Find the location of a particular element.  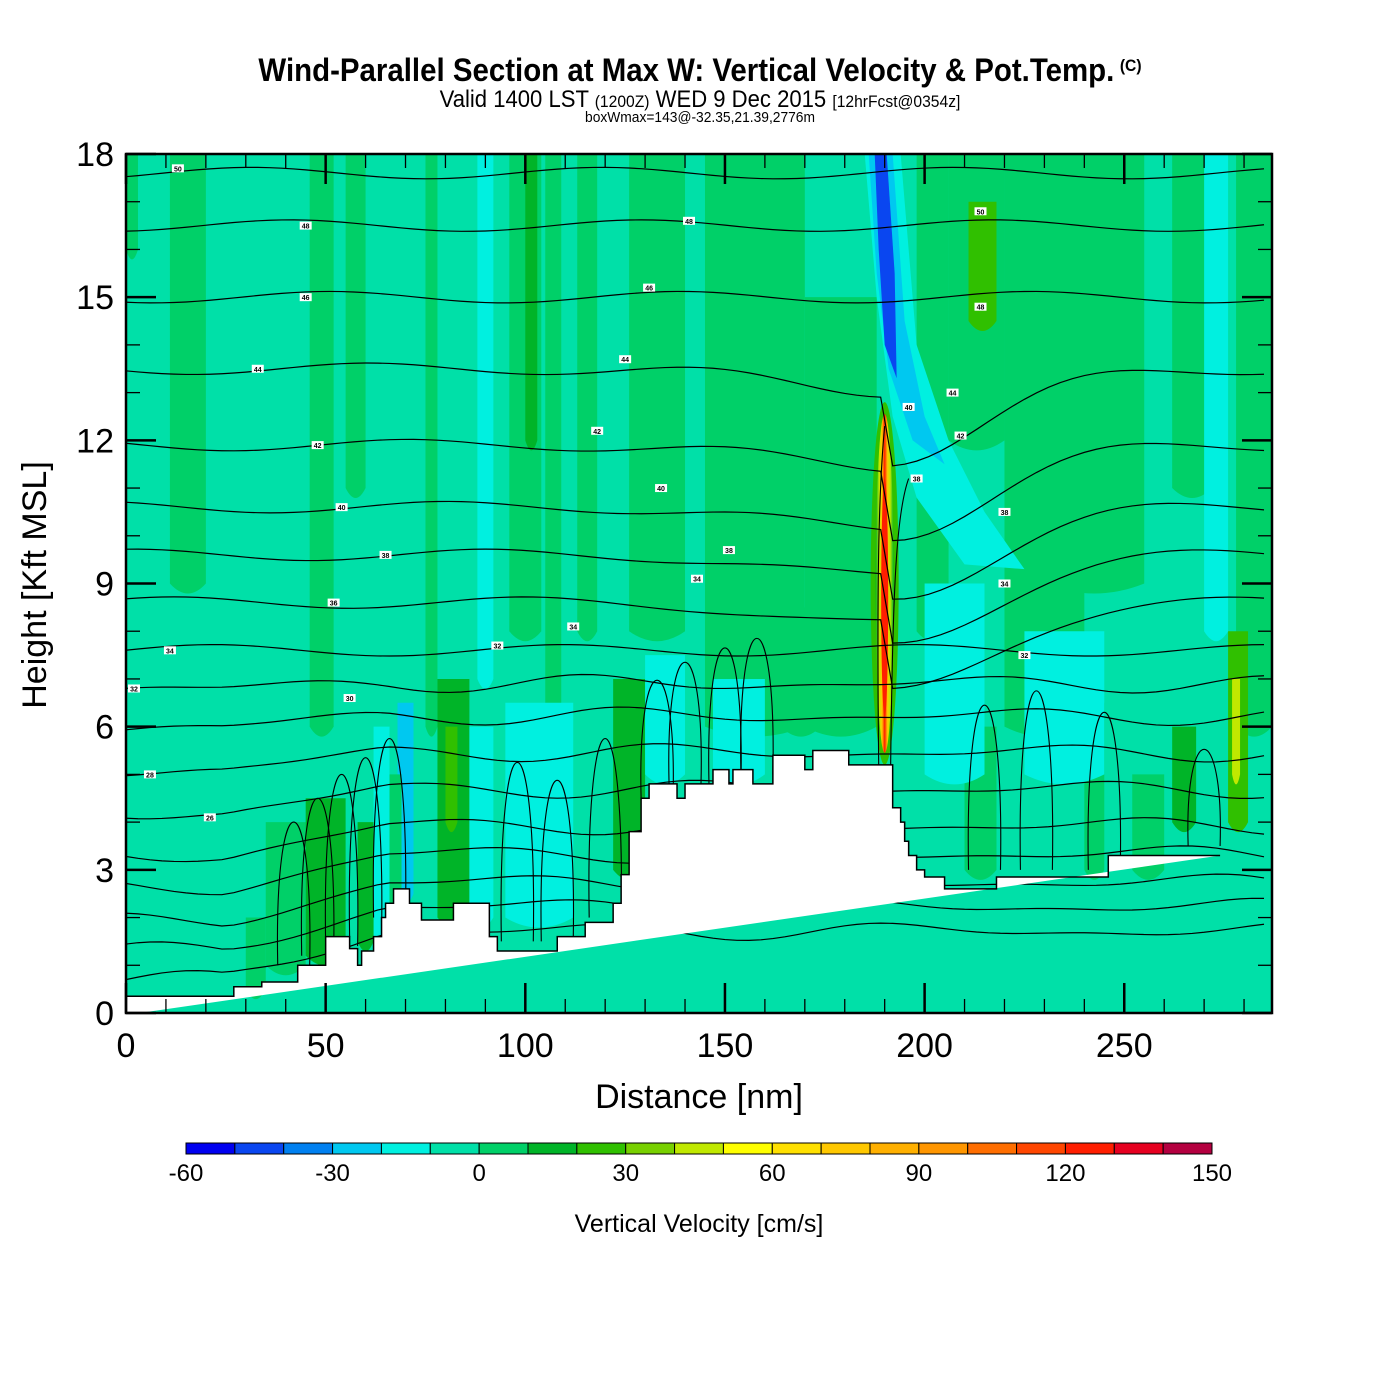

contour-label-text: 36 is located at coordinates (334, 604).